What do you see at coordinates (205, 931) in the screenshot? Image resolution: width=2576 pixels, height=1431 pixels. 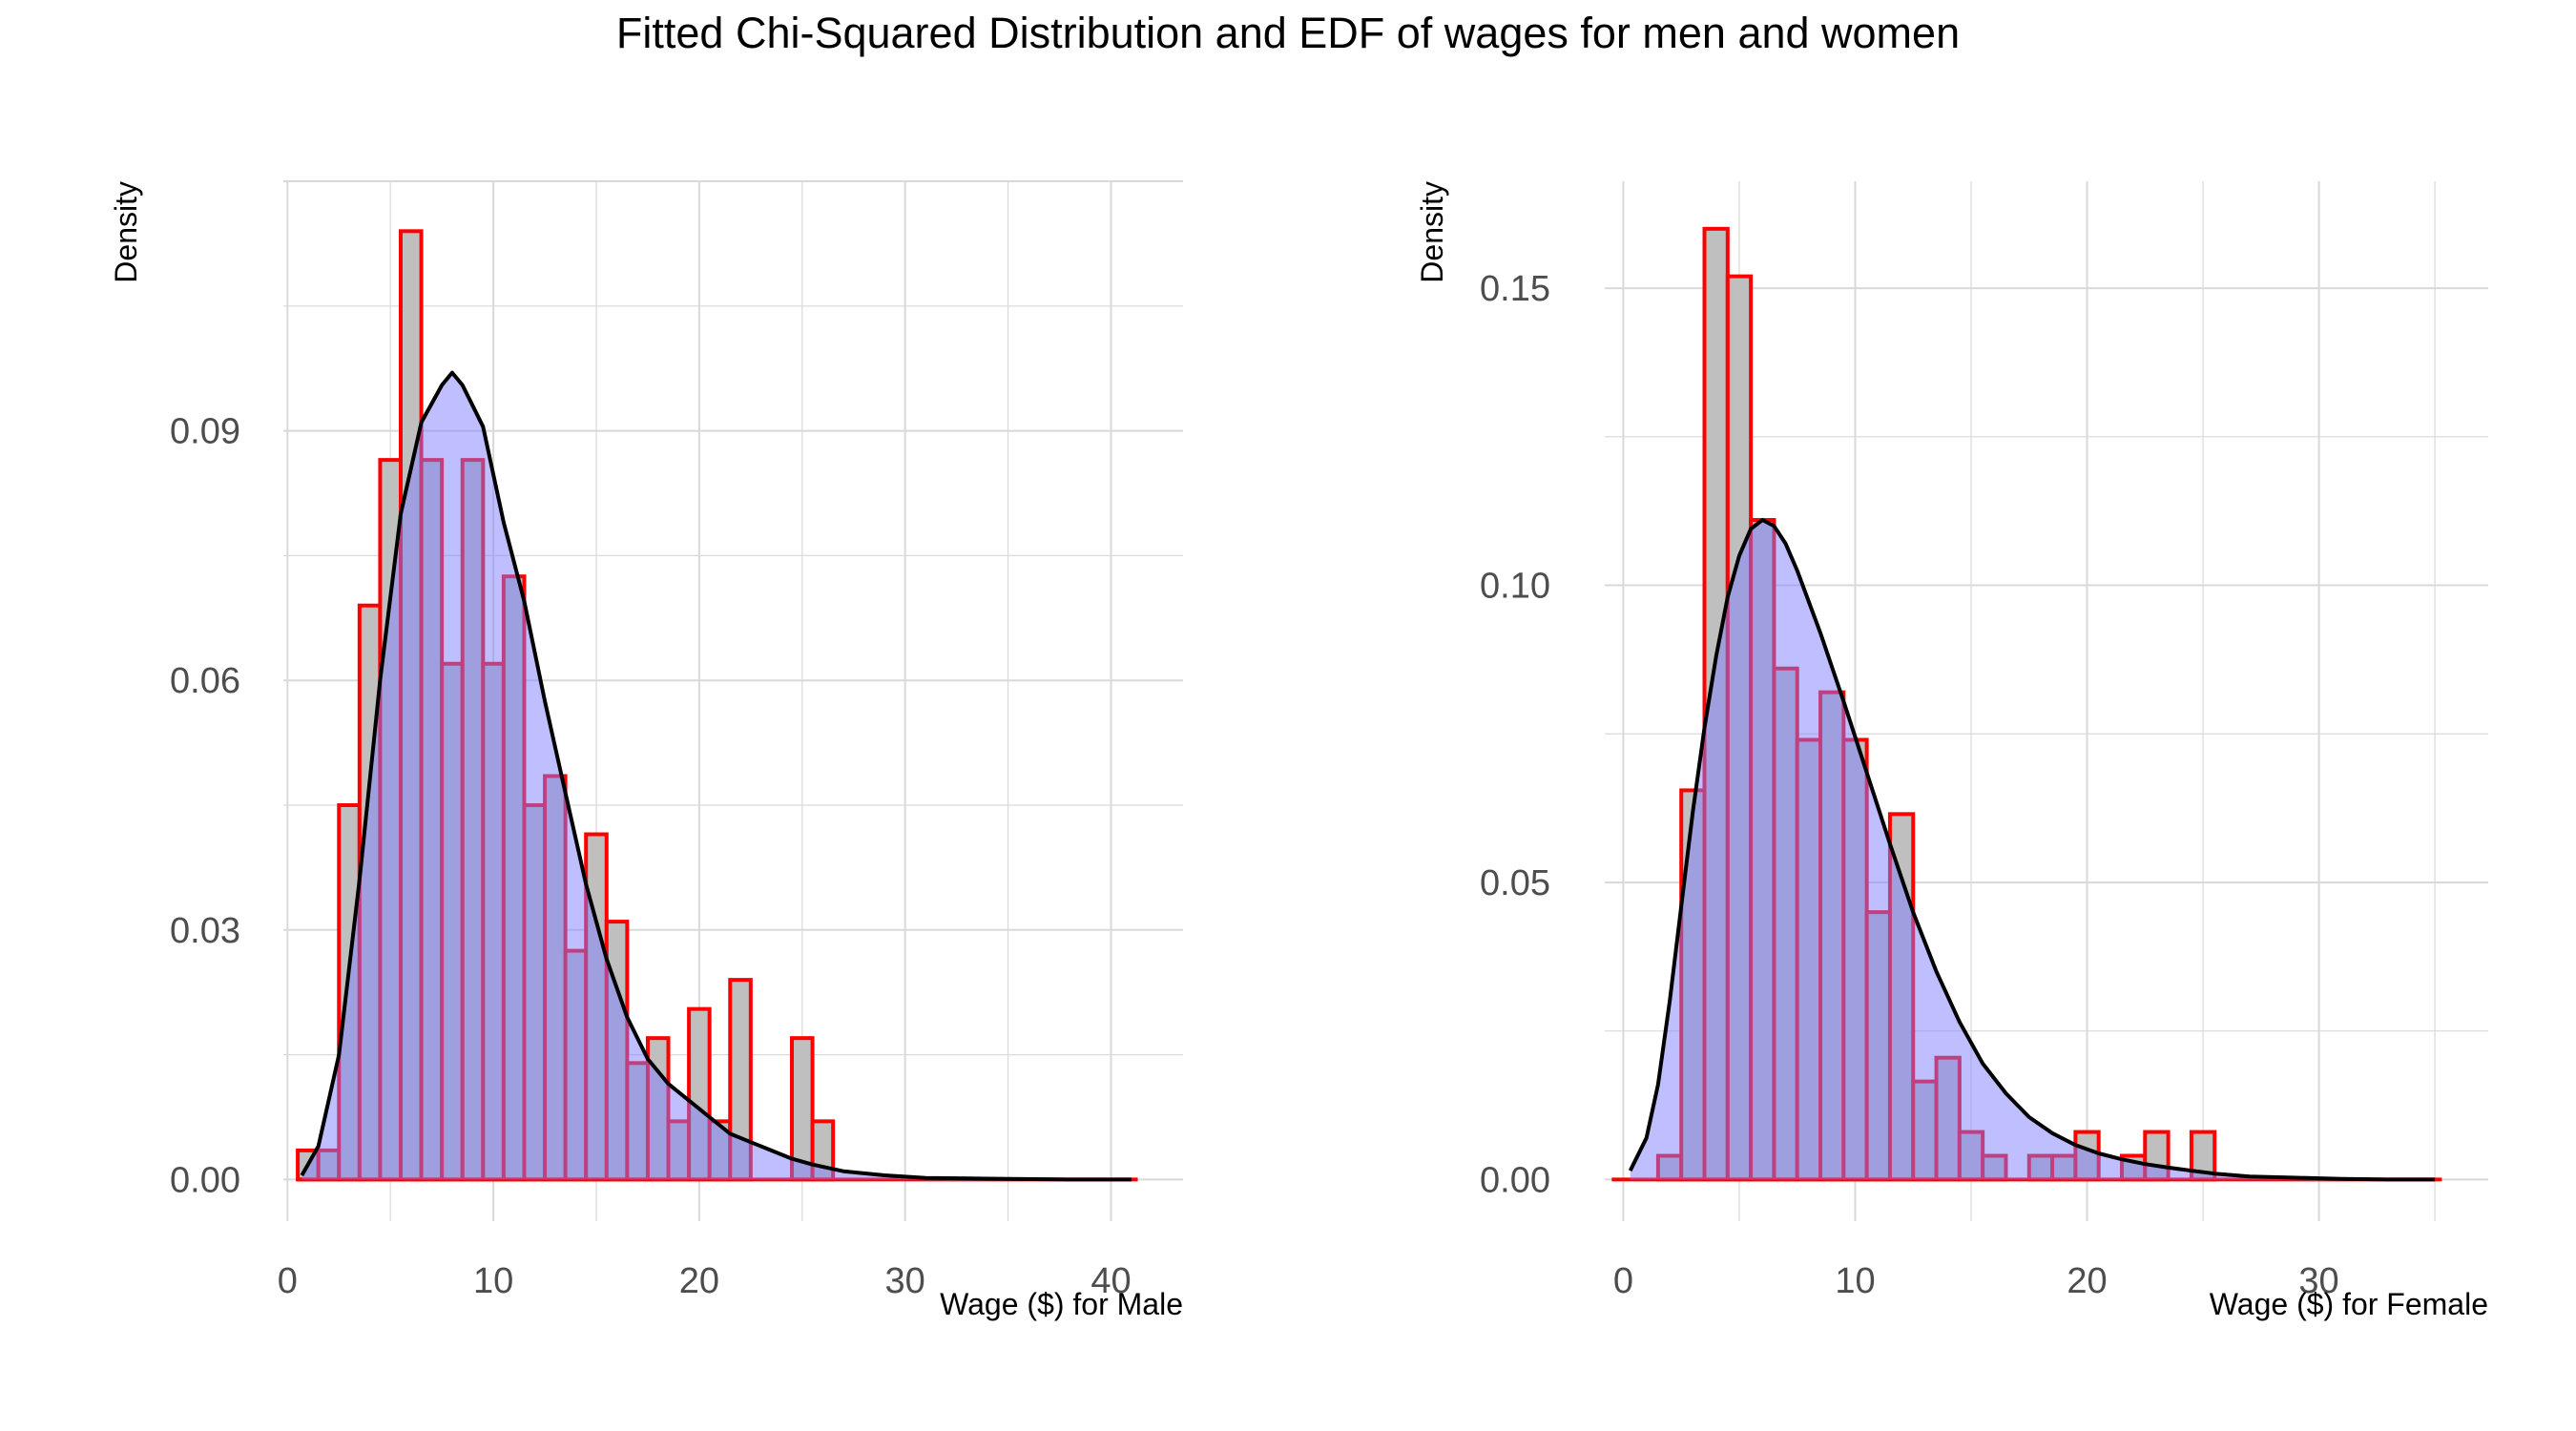 I see `y-tick-label: 0.03` at bounding box center [205, 931].